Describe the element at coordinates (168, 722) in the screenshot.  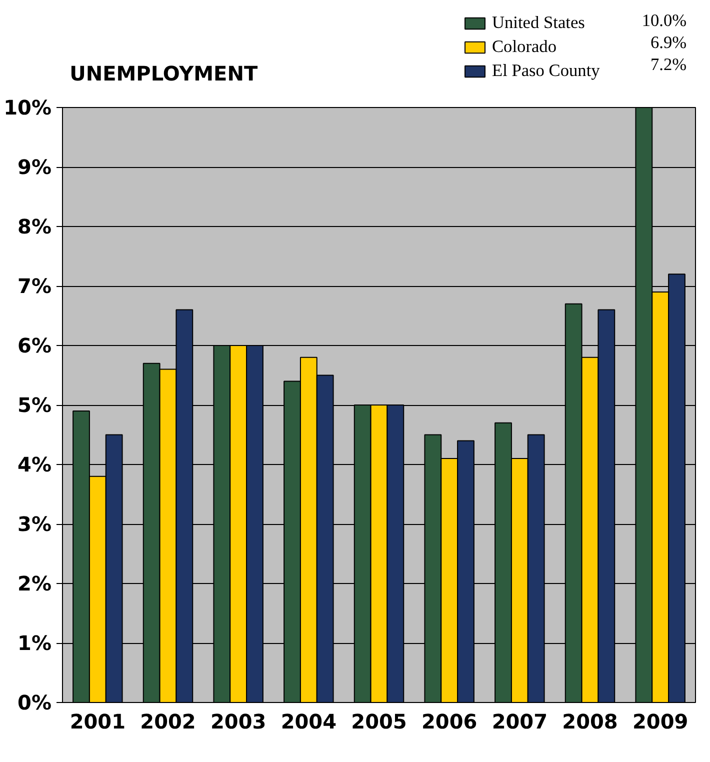
I see `x-tick-label: 2002` at that location.